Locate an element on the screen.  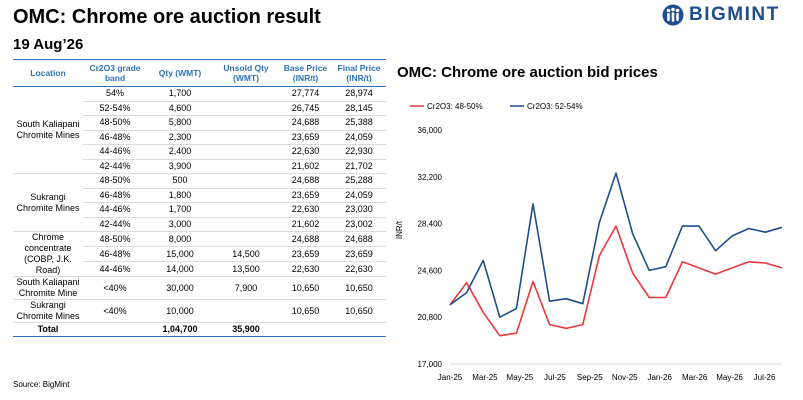
table-row: 44-46% 2,400 22,630 22,930 is located at coordinates (199, 152).